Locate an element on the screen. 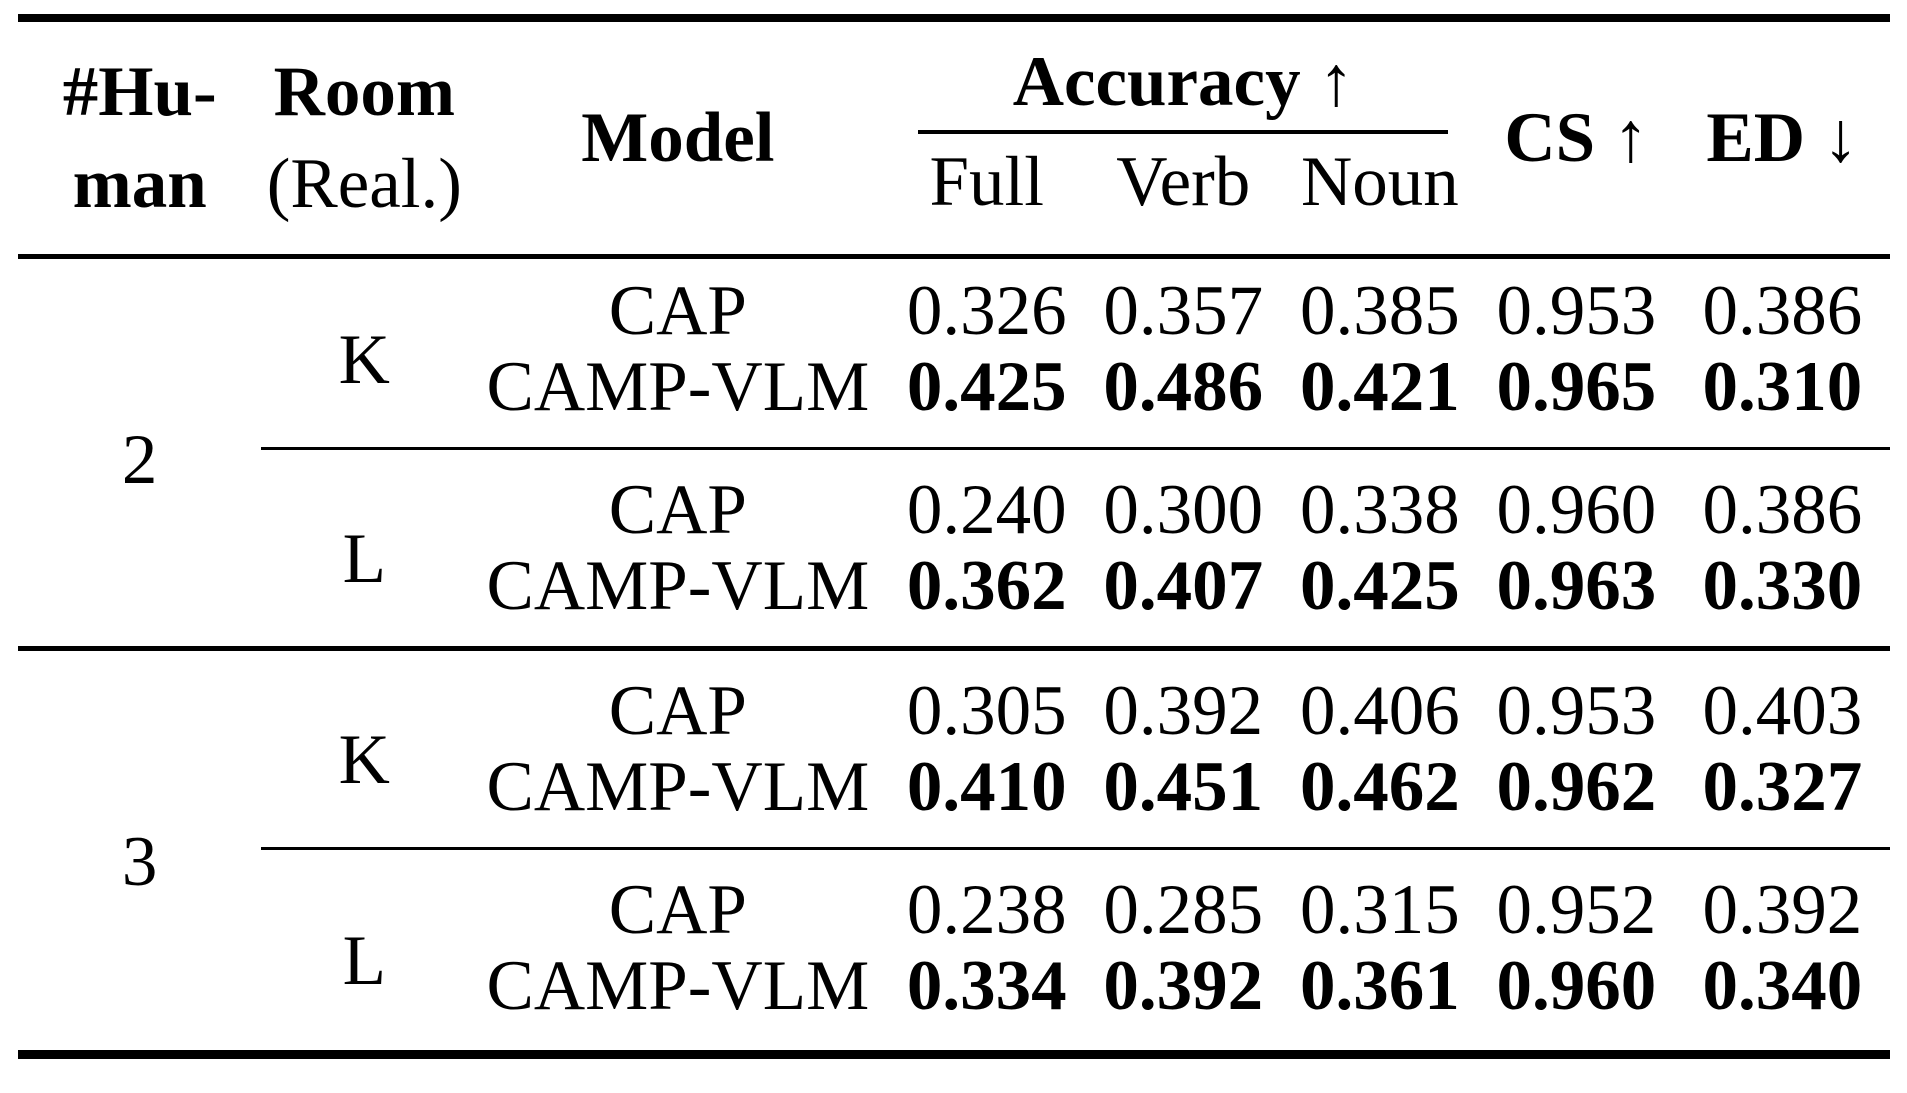 The width and height of the screenshot is (1907, 1093). accuracy-noun-value: 0.421 is located at coordinates (1379, 387).